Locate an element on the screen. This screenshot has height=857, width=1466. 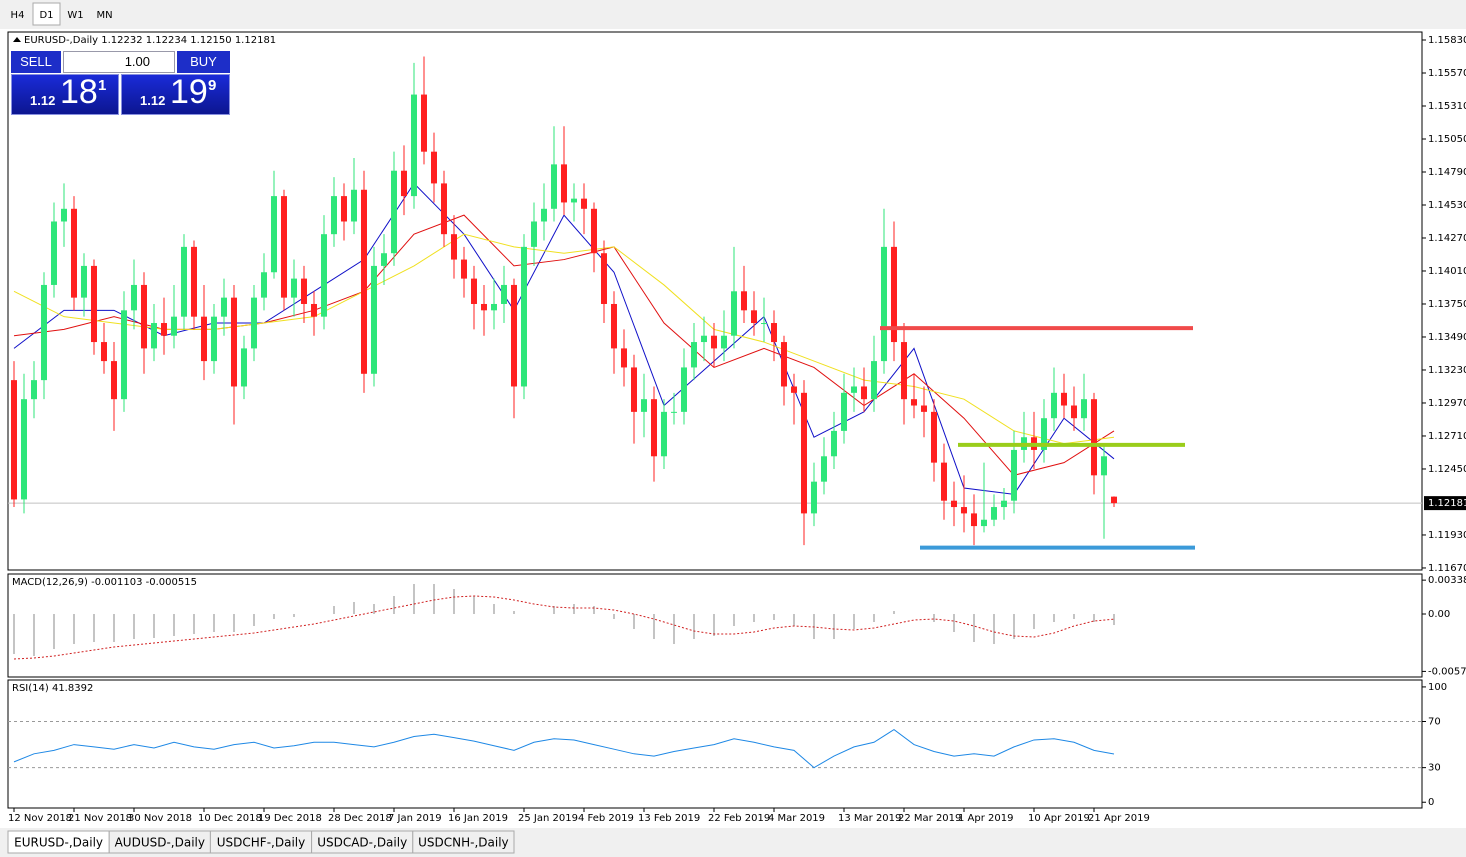
x-tick-label: 25 Jan 2019 is located at coordinates (548, 818).